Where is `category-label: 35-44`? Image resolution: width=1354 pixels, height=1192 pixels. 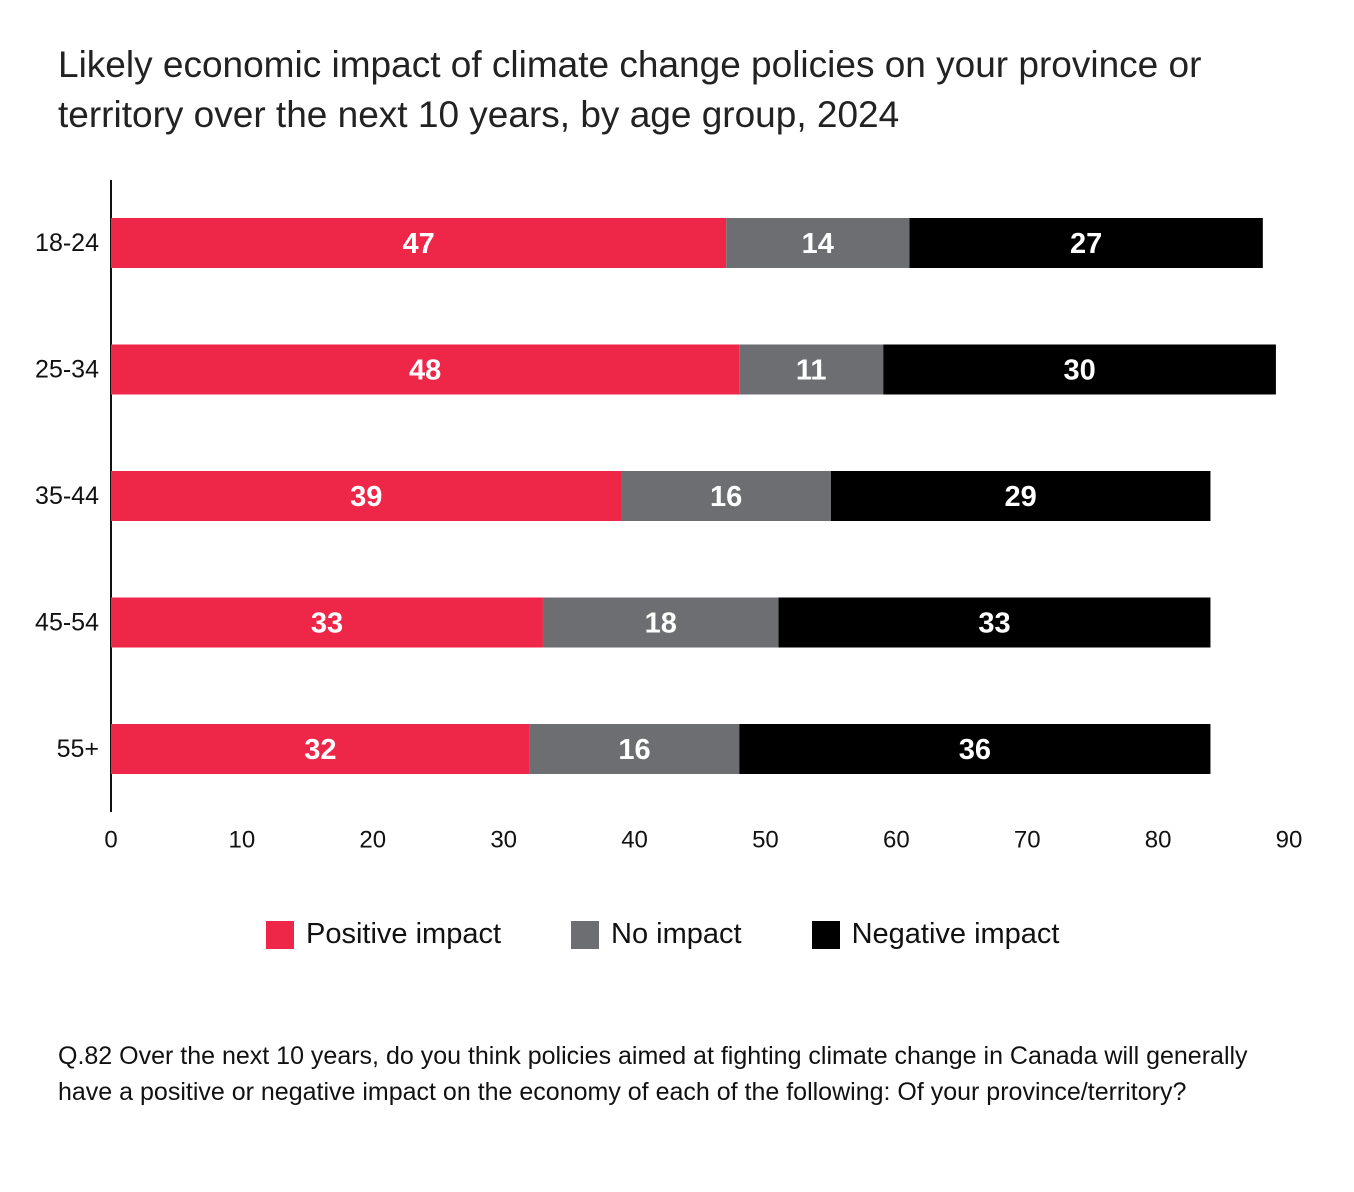 category-label: 35-44 is located at coordinates (67, 496).